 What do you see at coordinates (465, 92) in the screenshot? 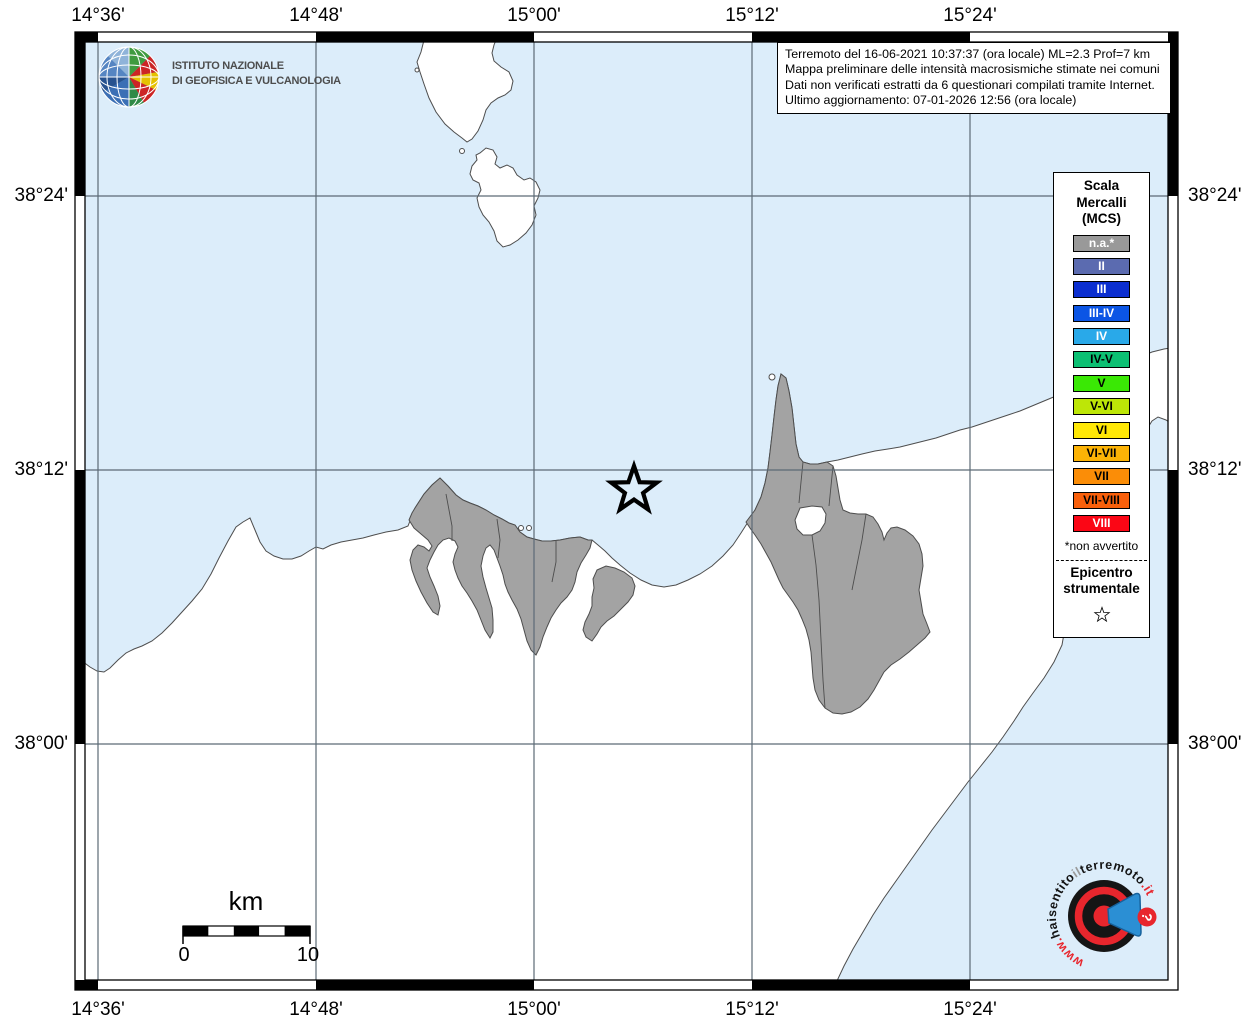
I see `lipari-island` at bounding box center [465, 92].